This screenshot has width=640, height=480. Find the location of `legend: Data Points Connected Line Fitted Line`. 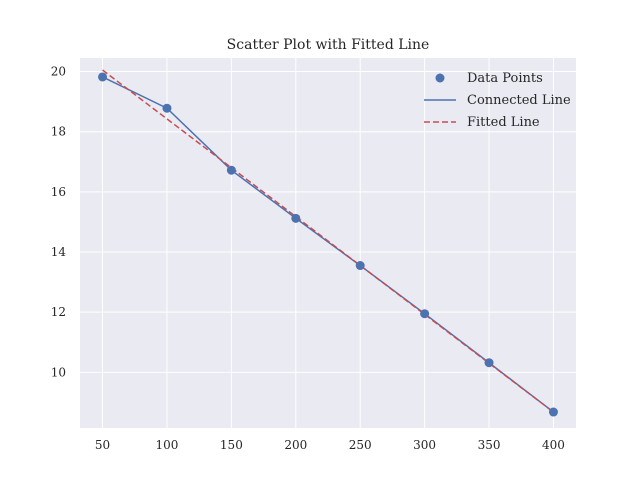

legend: Data Points Connected Line Fitted Line is located at coordinates (497, 100).